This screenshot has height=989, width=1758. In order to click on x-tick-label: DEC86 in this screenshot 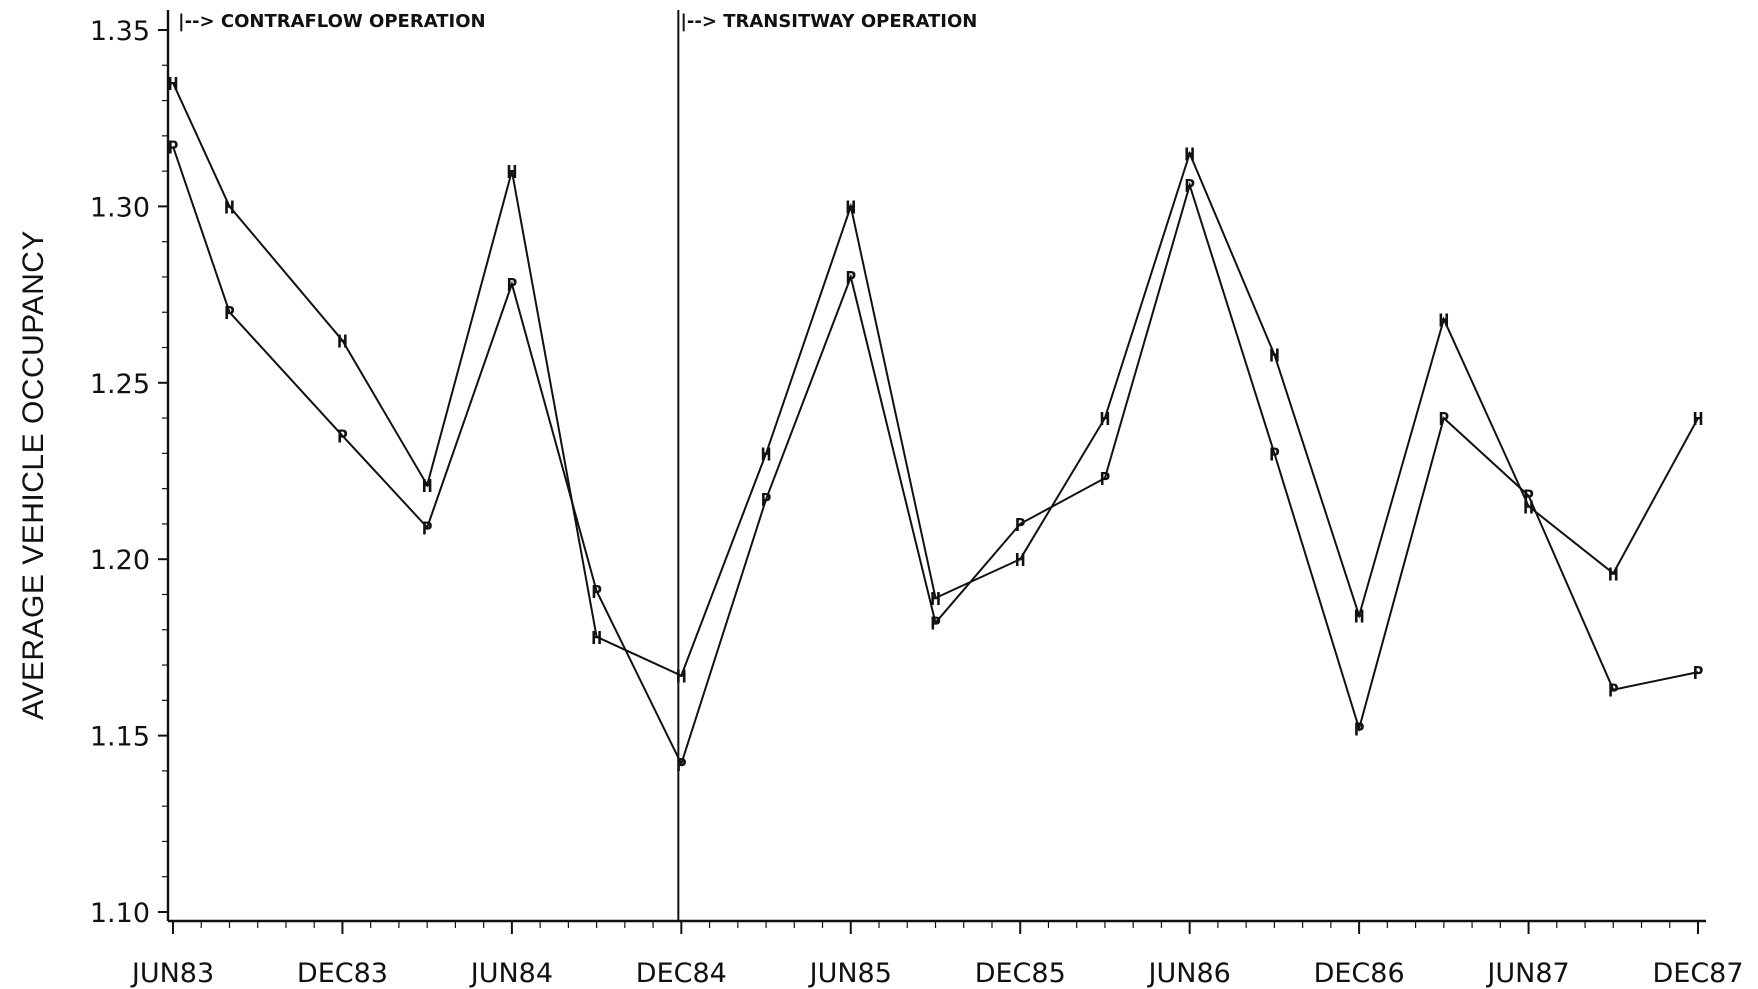, I will do `click(1359, 973)`.